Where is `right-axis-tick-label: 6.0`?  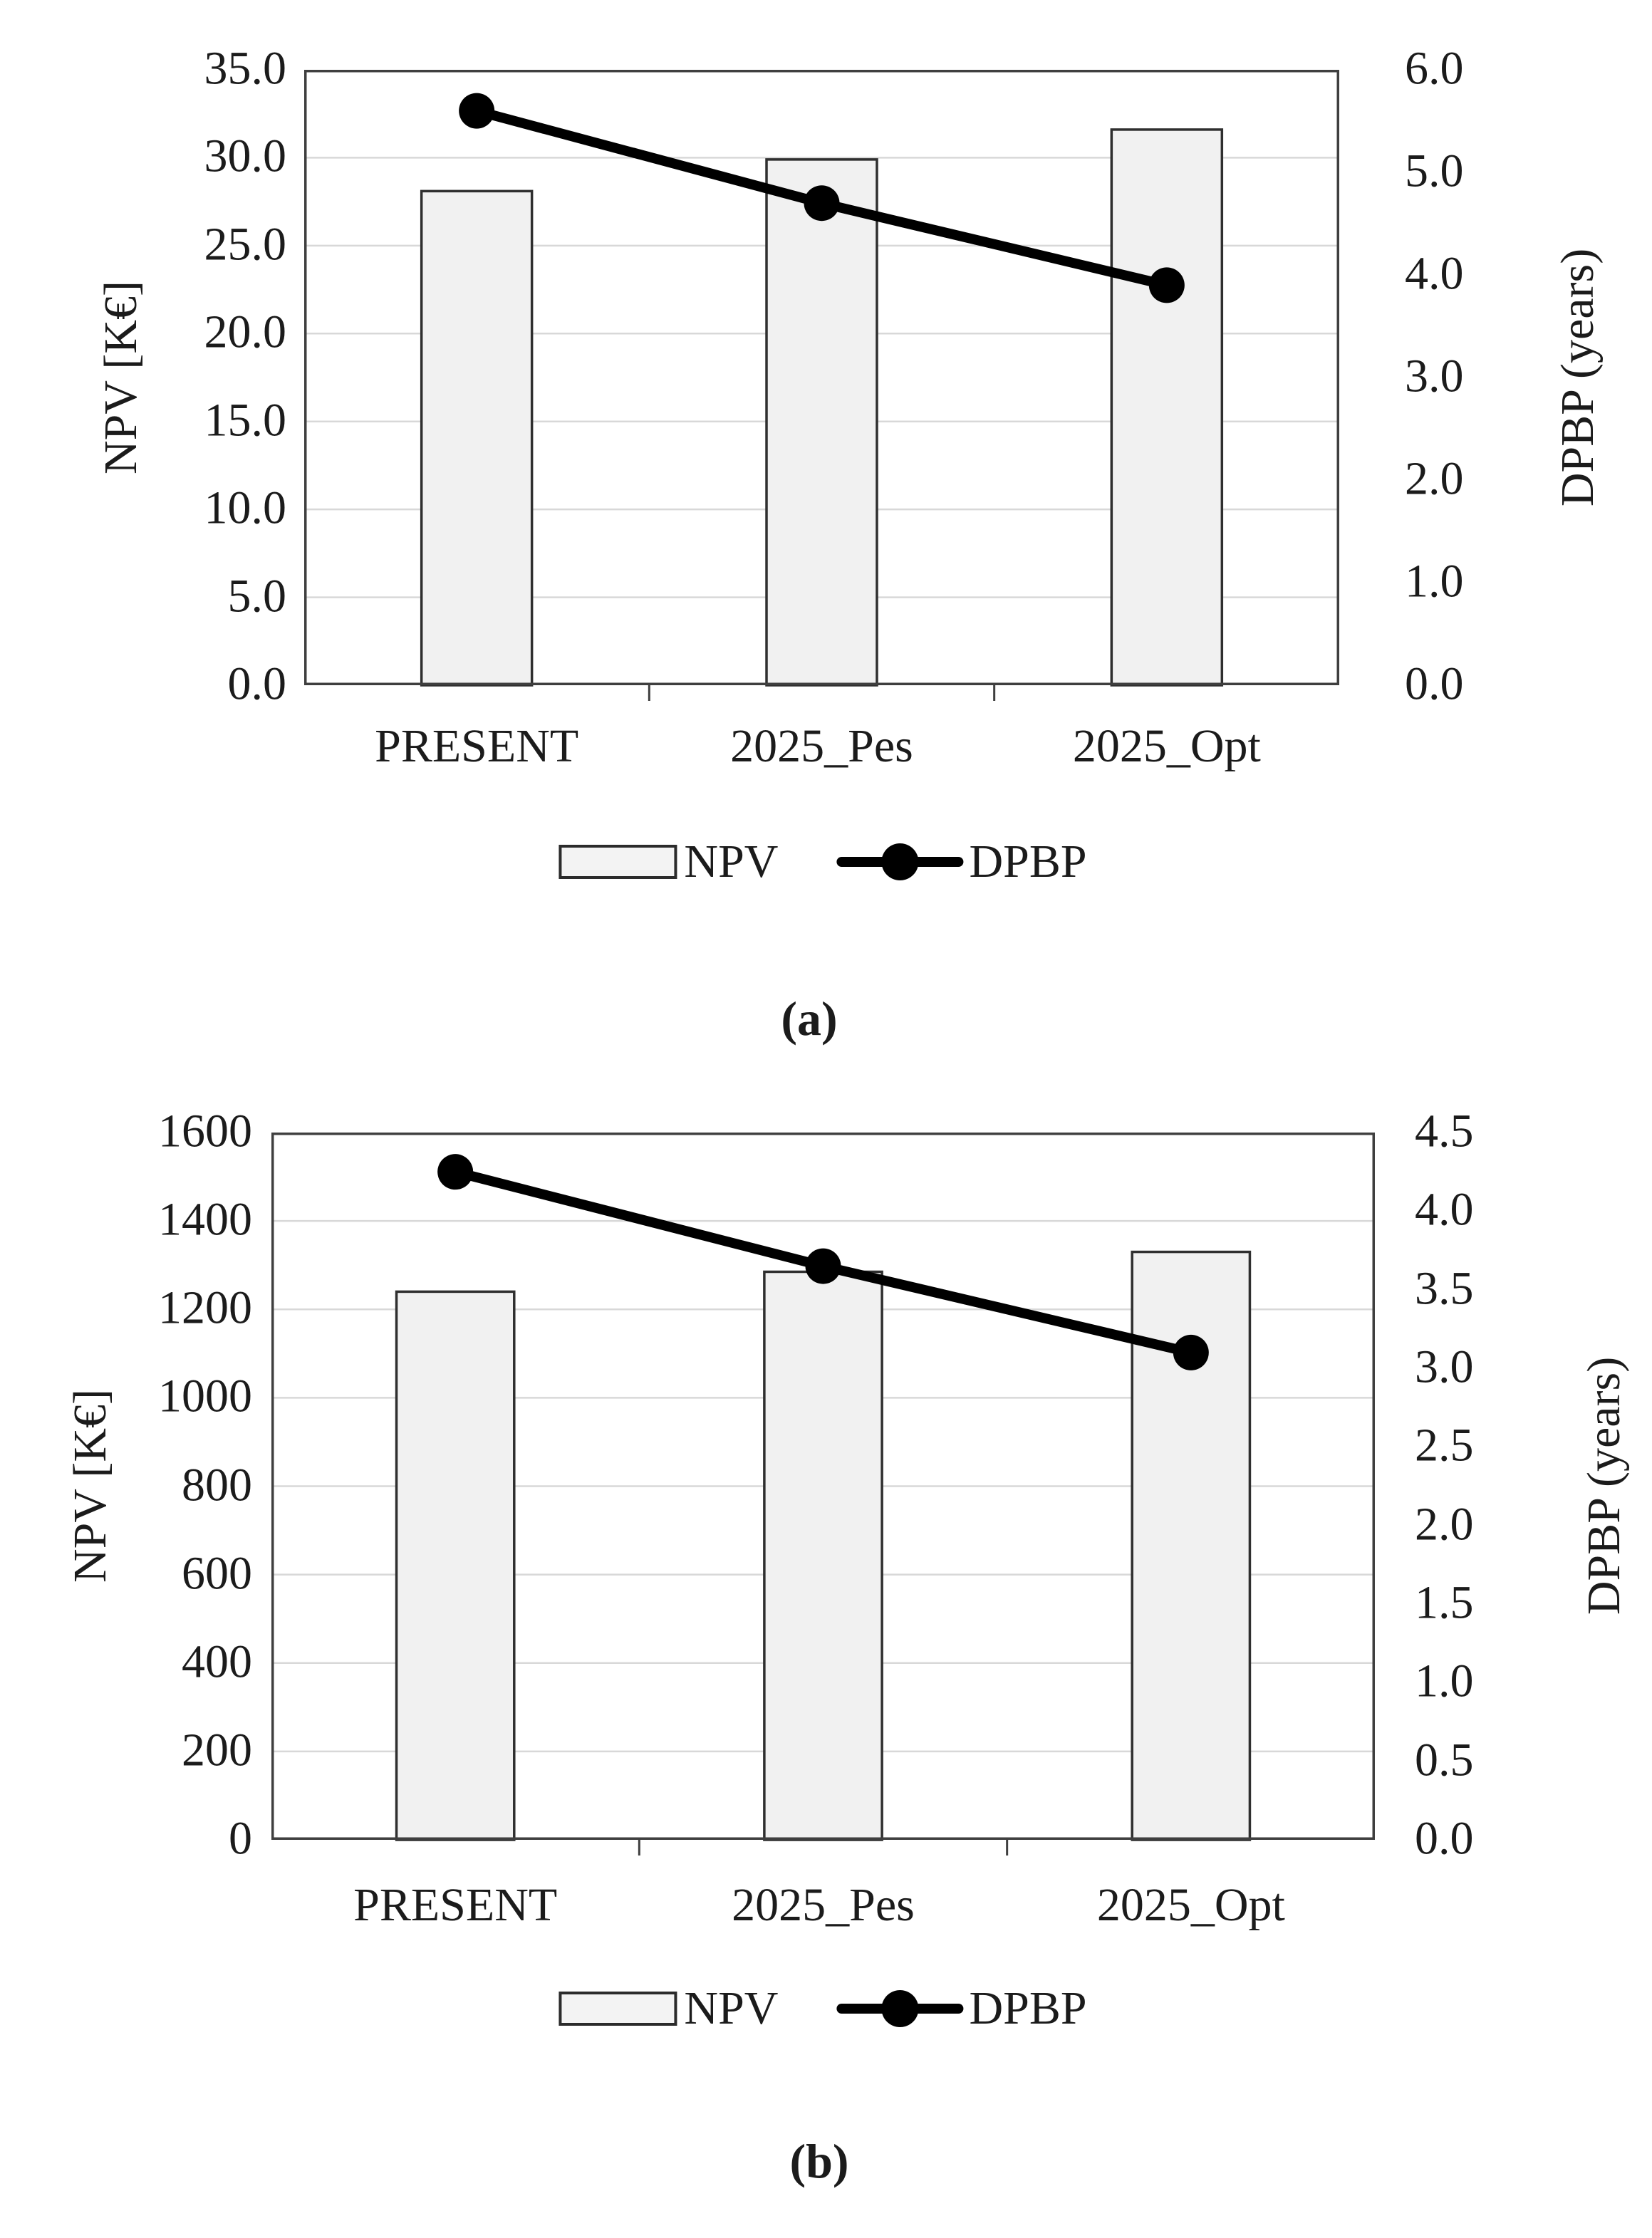 right-axis-tick-label: 6.0 is located at coordinates (1434, 68).